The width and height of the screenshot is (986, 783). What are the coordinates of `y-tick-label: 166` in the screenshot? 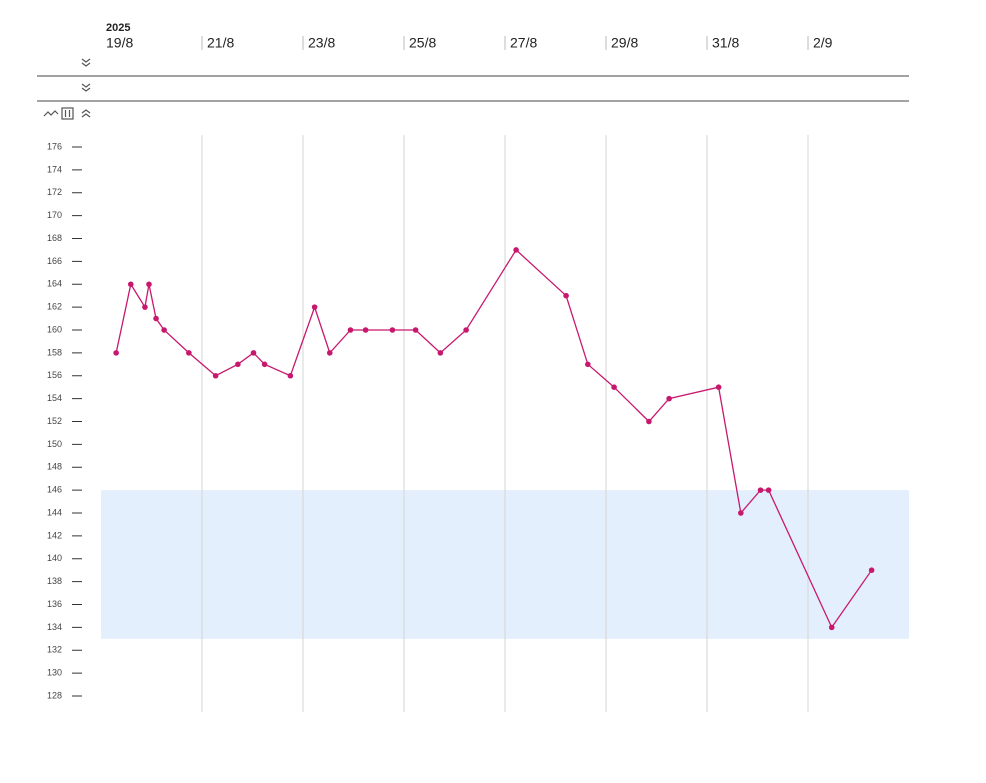 It's located at (54, 261).